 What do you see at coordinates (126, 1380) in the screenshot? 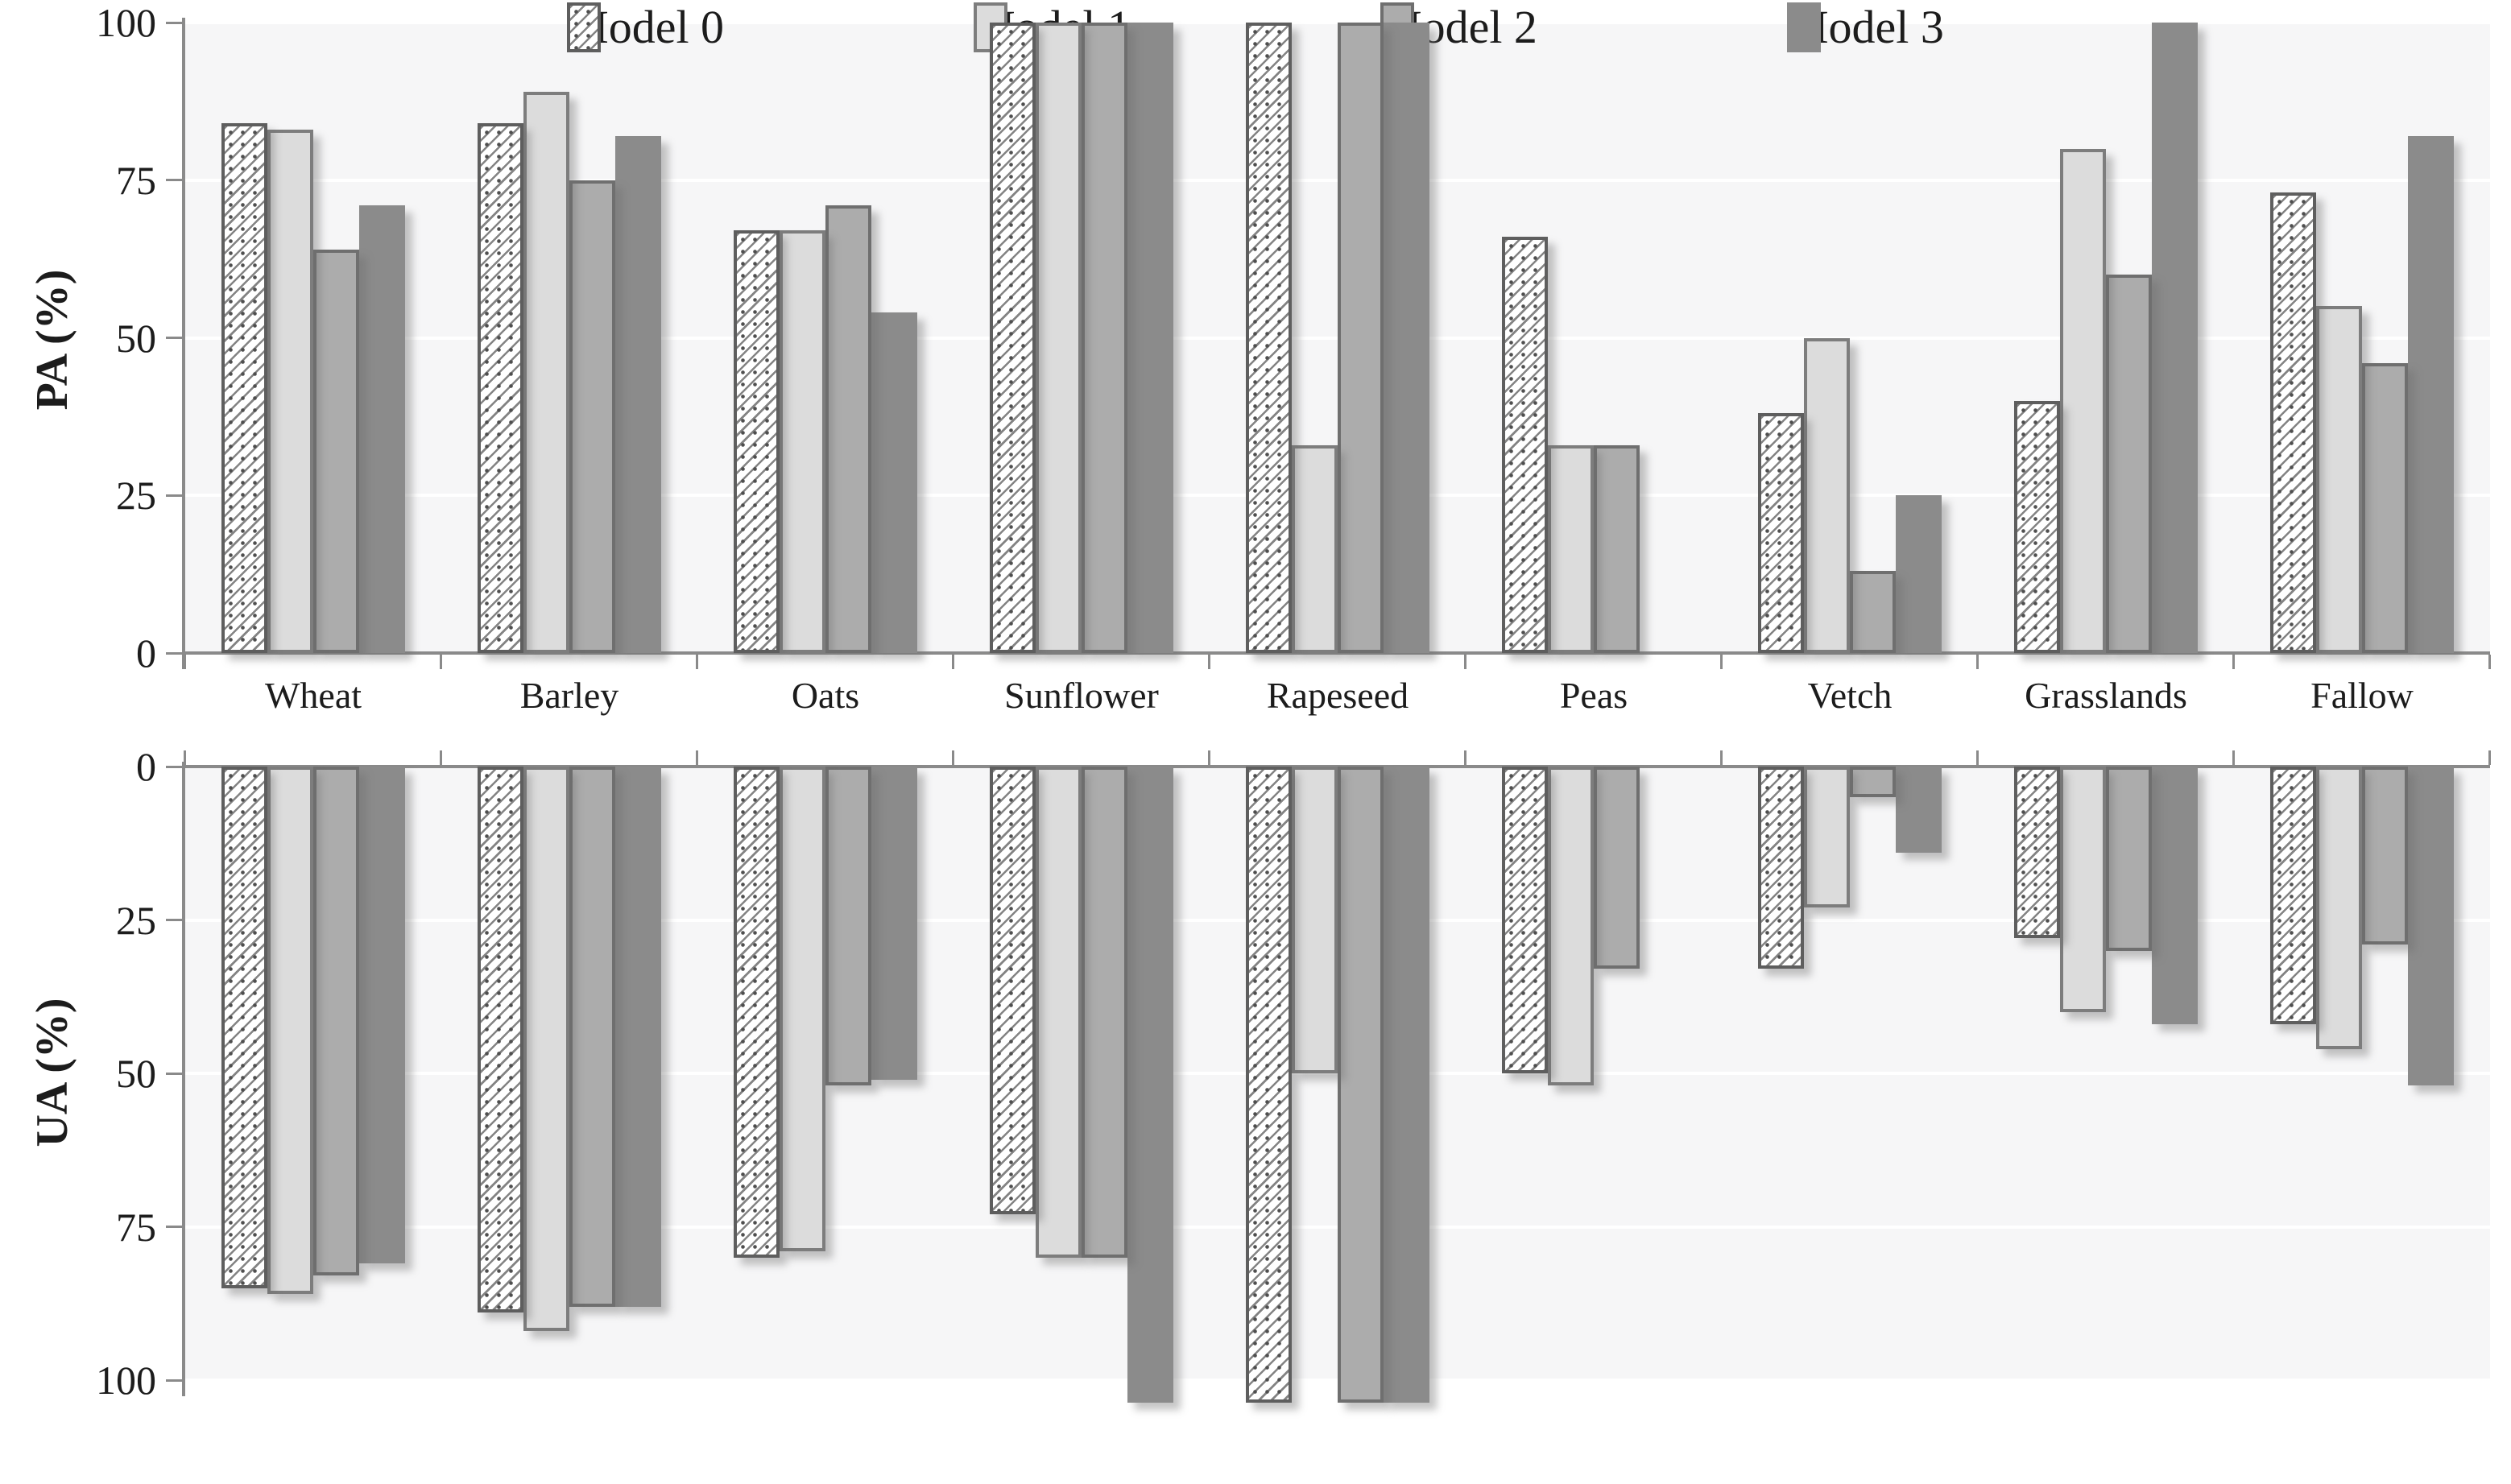
I see `ua-y-tick-label-100: 100` at bounding box center [126, 1380].